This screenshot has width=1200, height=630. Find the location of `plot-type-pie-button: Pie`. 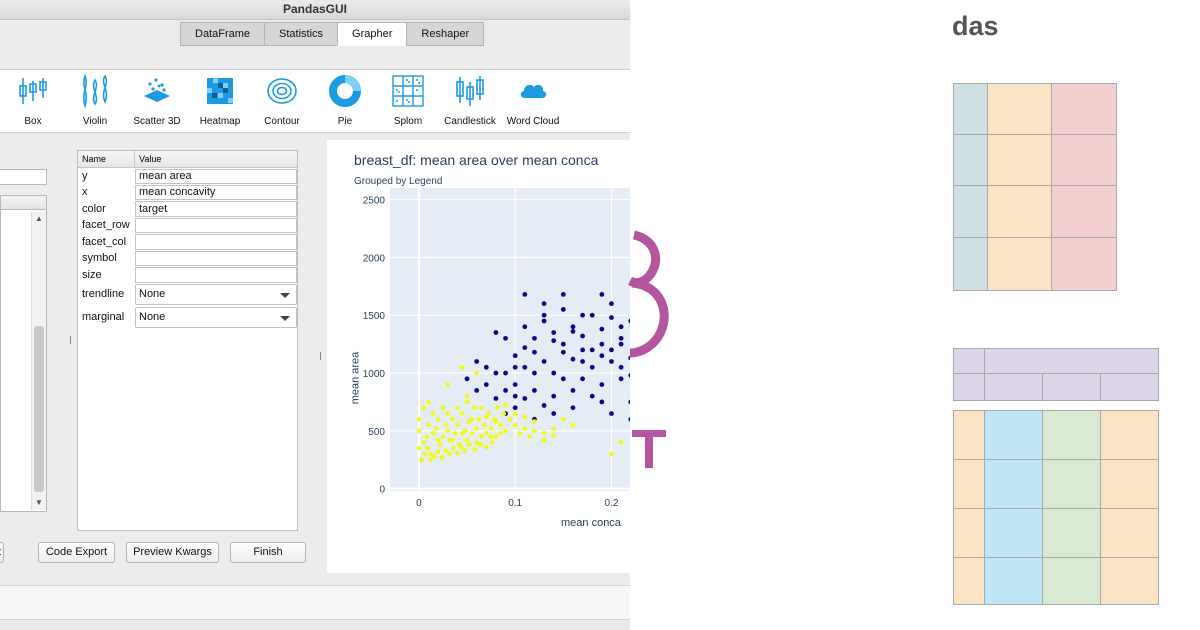

plot-type-pie-button: Pie is located at coordinates (345, 100).